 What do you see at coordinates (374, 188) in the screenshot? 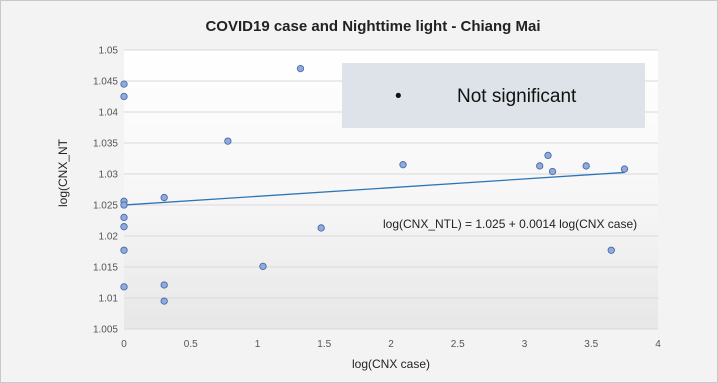
I see `trendline` at bounding box center [374, 188].